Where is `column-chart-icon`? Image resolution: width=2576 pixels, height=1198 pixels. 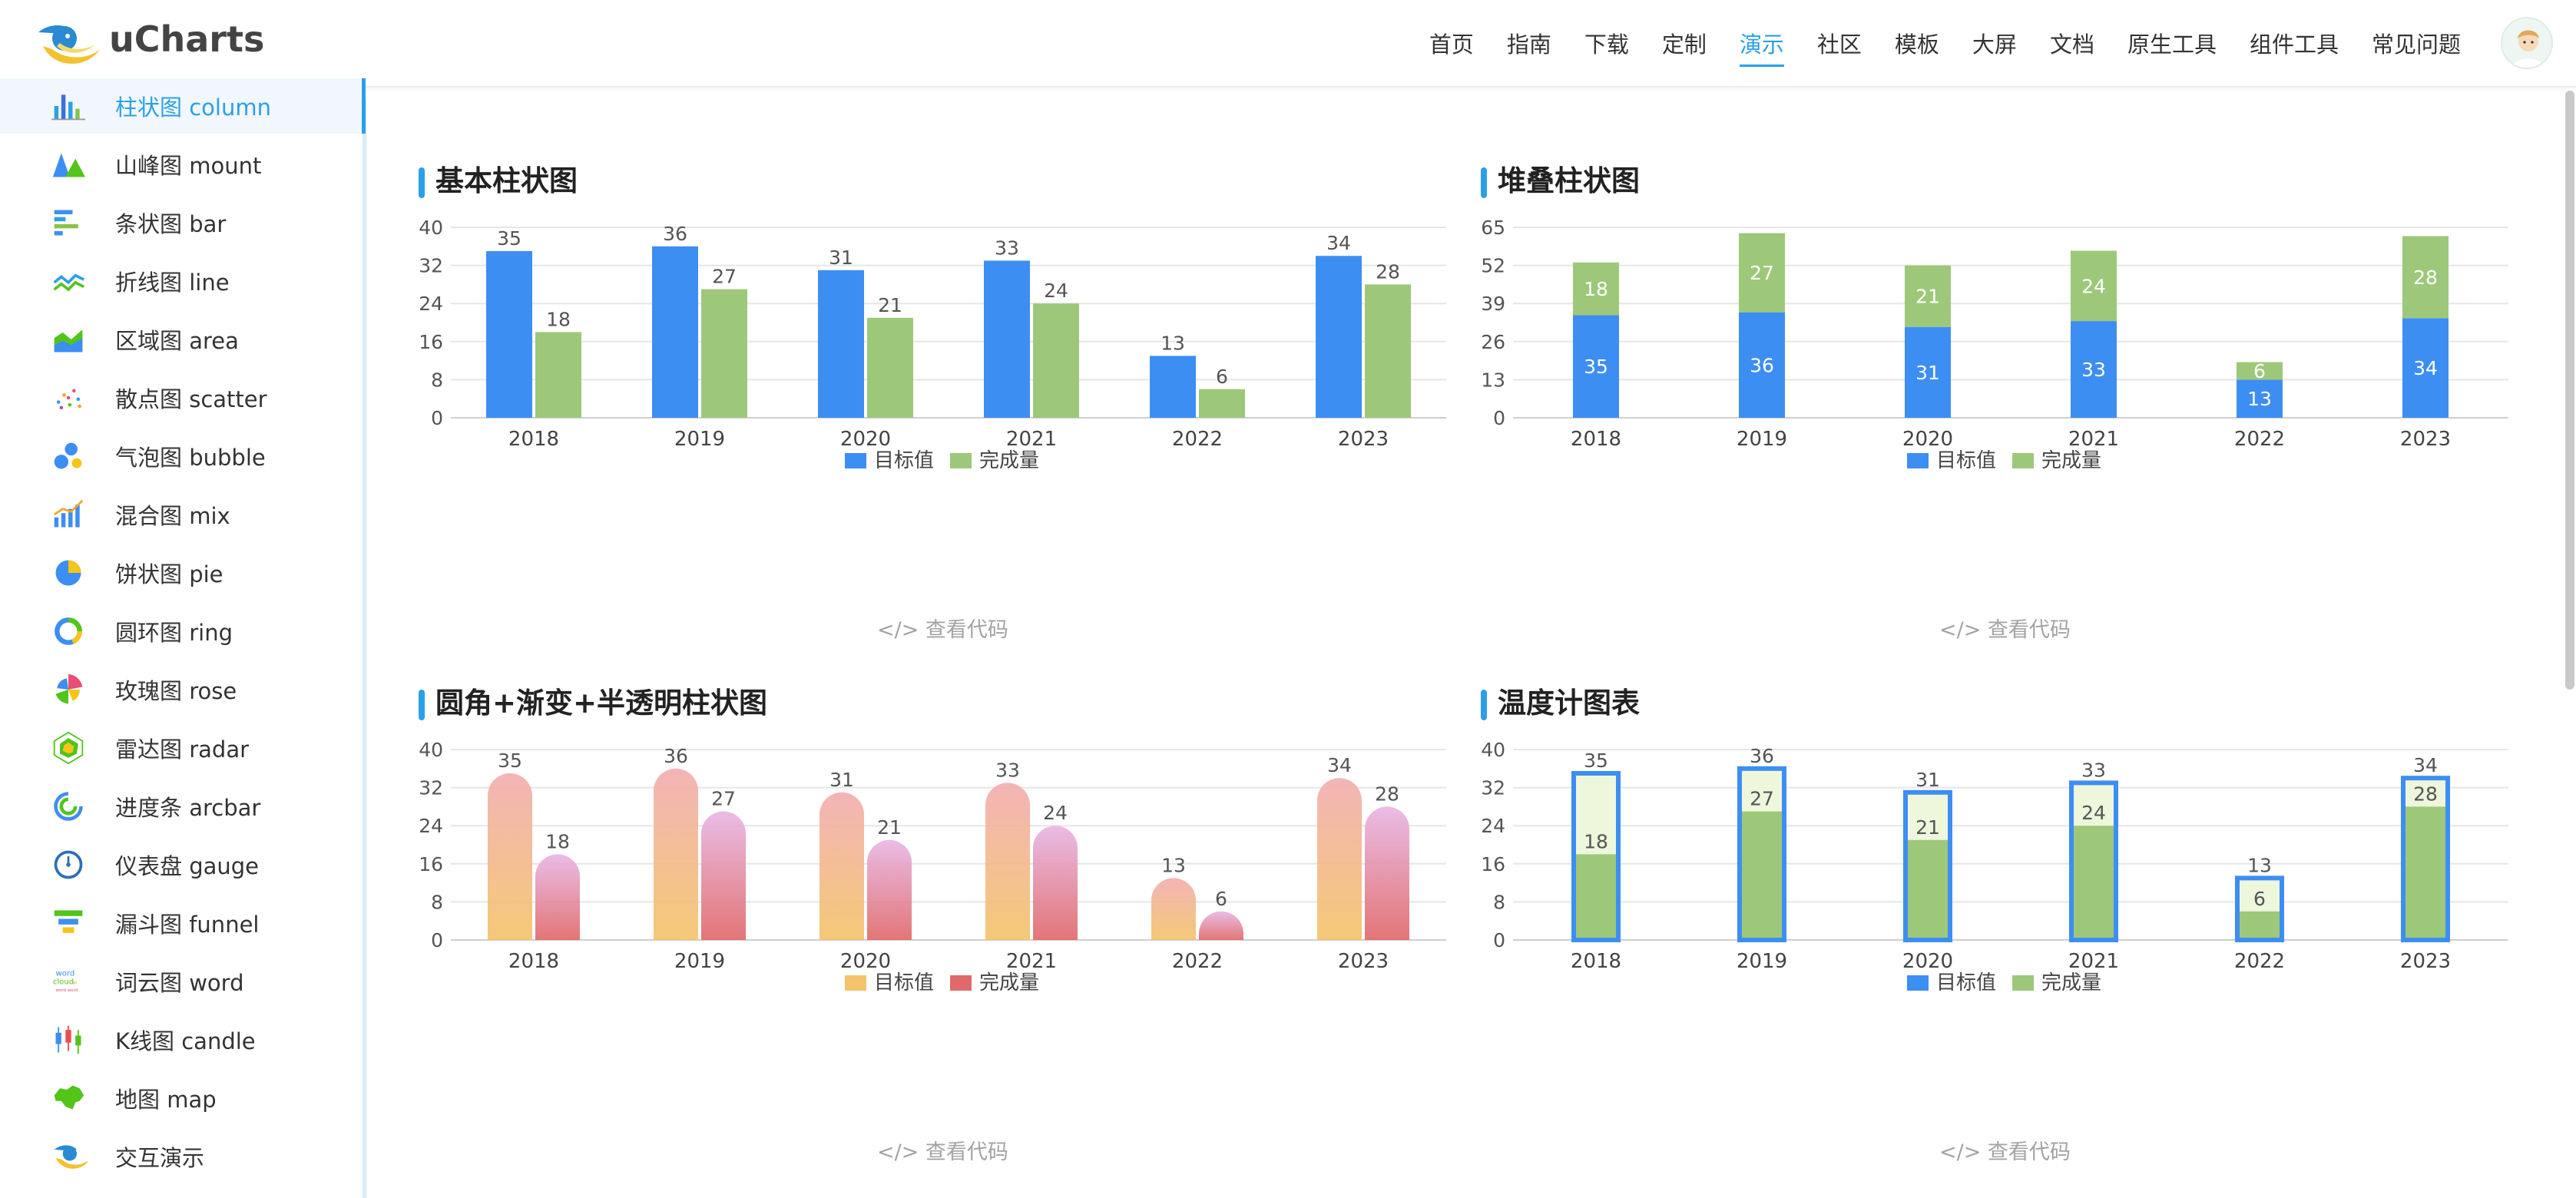
column-chart-icon is located at coordinates (68, 107).